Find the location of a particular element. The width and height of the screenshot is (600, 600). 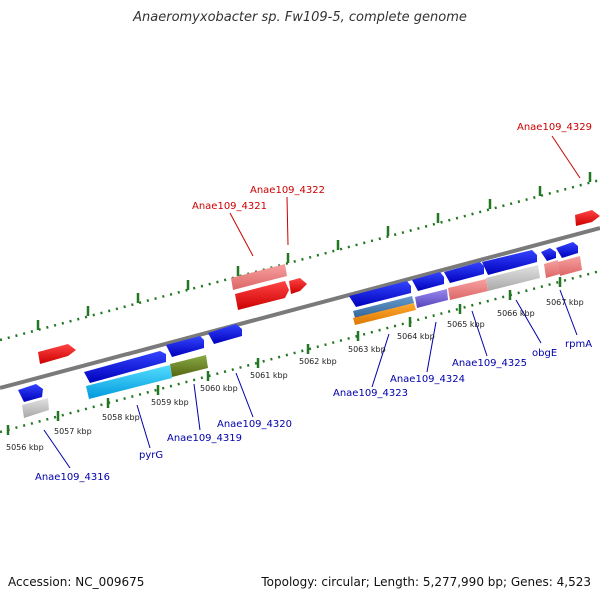

gene-label-anae109-4320: Anae109_4320 is located at coordinates (254, 424).